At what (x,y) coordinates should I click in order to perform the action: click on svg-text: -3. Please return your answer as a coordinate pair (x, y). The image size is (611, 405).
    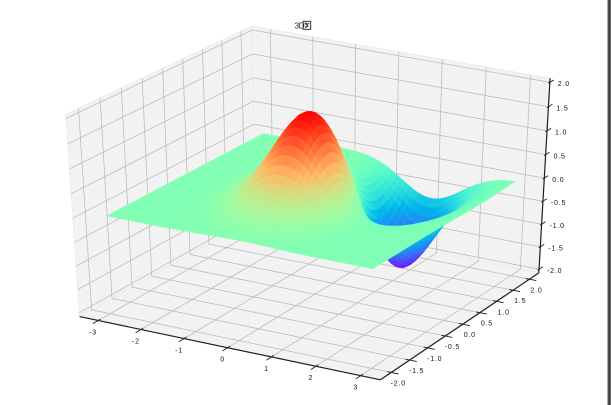
    Looking at the image, I should click on (93, 333).